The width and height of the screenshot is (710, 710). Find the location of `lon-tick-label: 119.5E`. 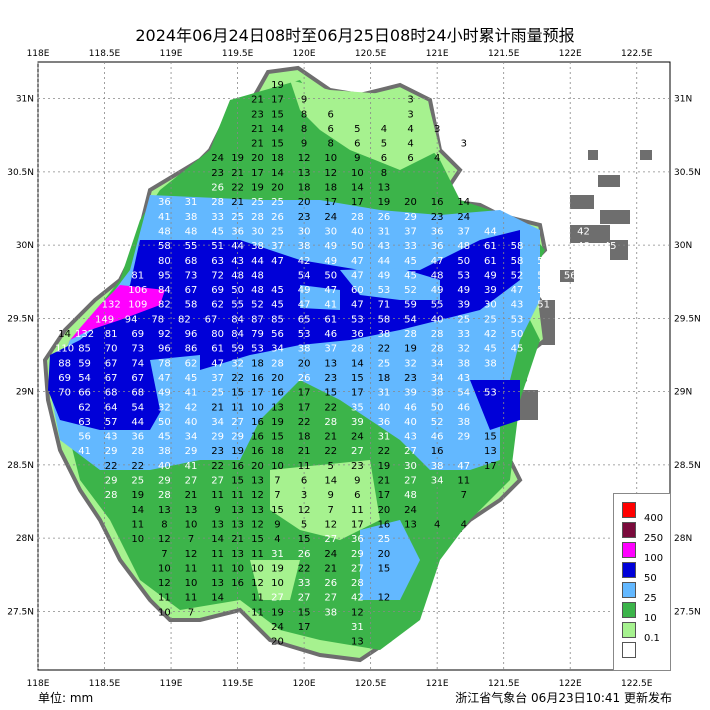

lon-tick-label: 119.5E is located at coordinates (238, 684).